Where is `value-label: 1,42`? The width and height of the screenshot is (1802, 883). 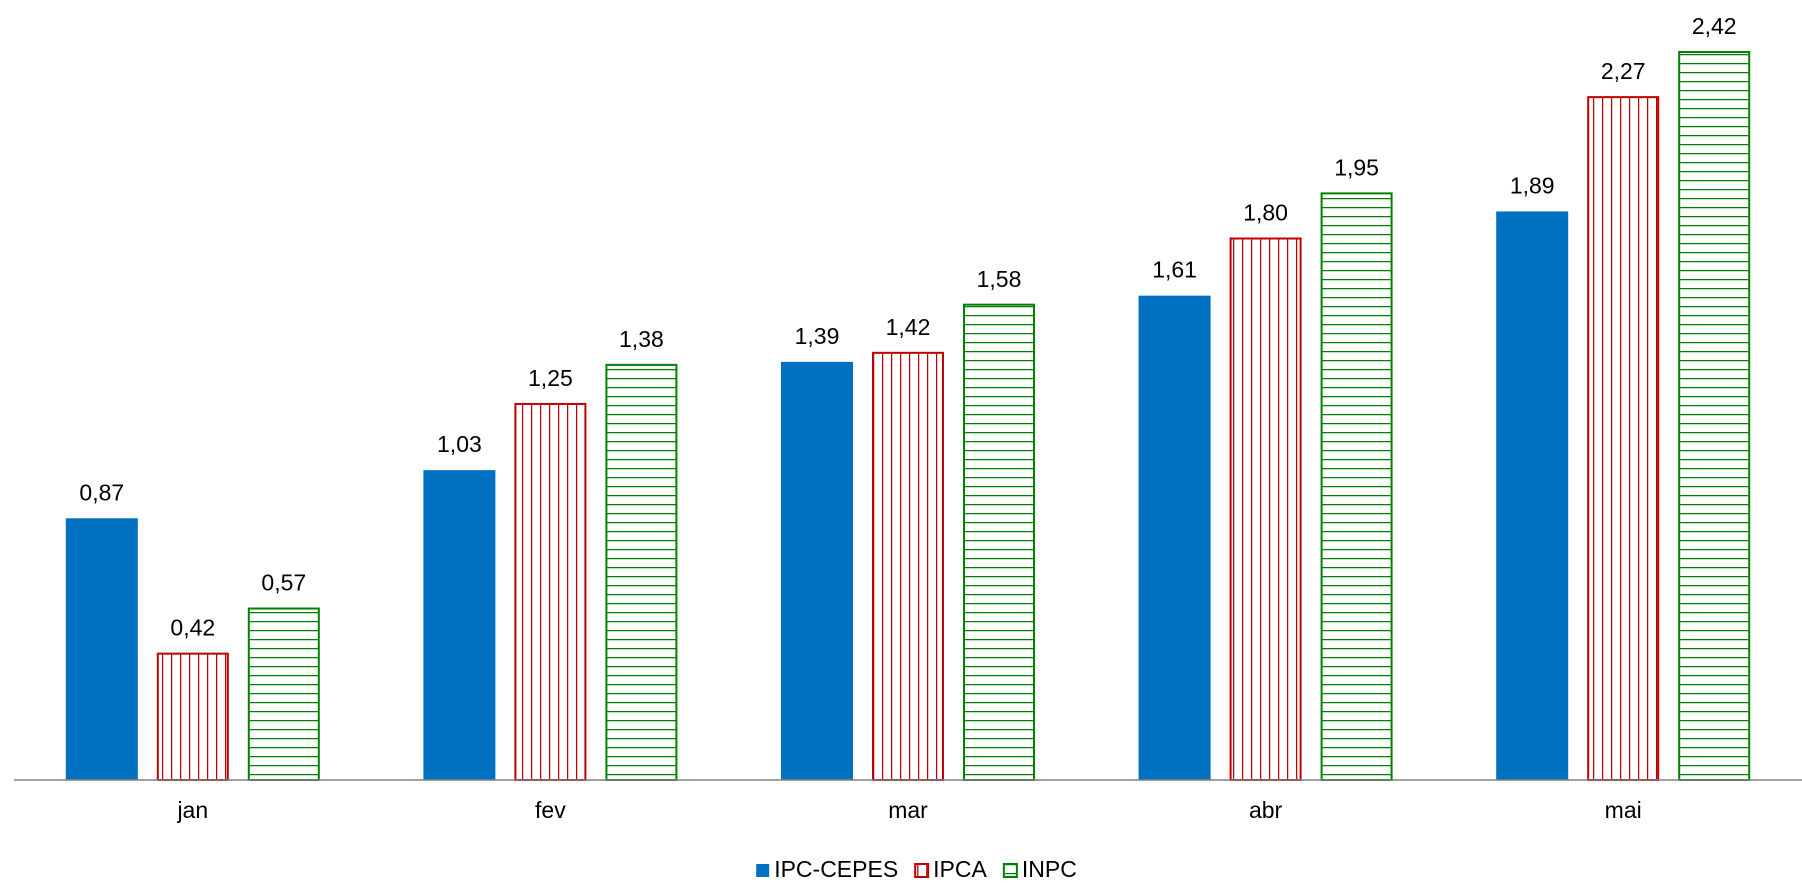 value-label: 1,42 is located at coordinates (908, 327).